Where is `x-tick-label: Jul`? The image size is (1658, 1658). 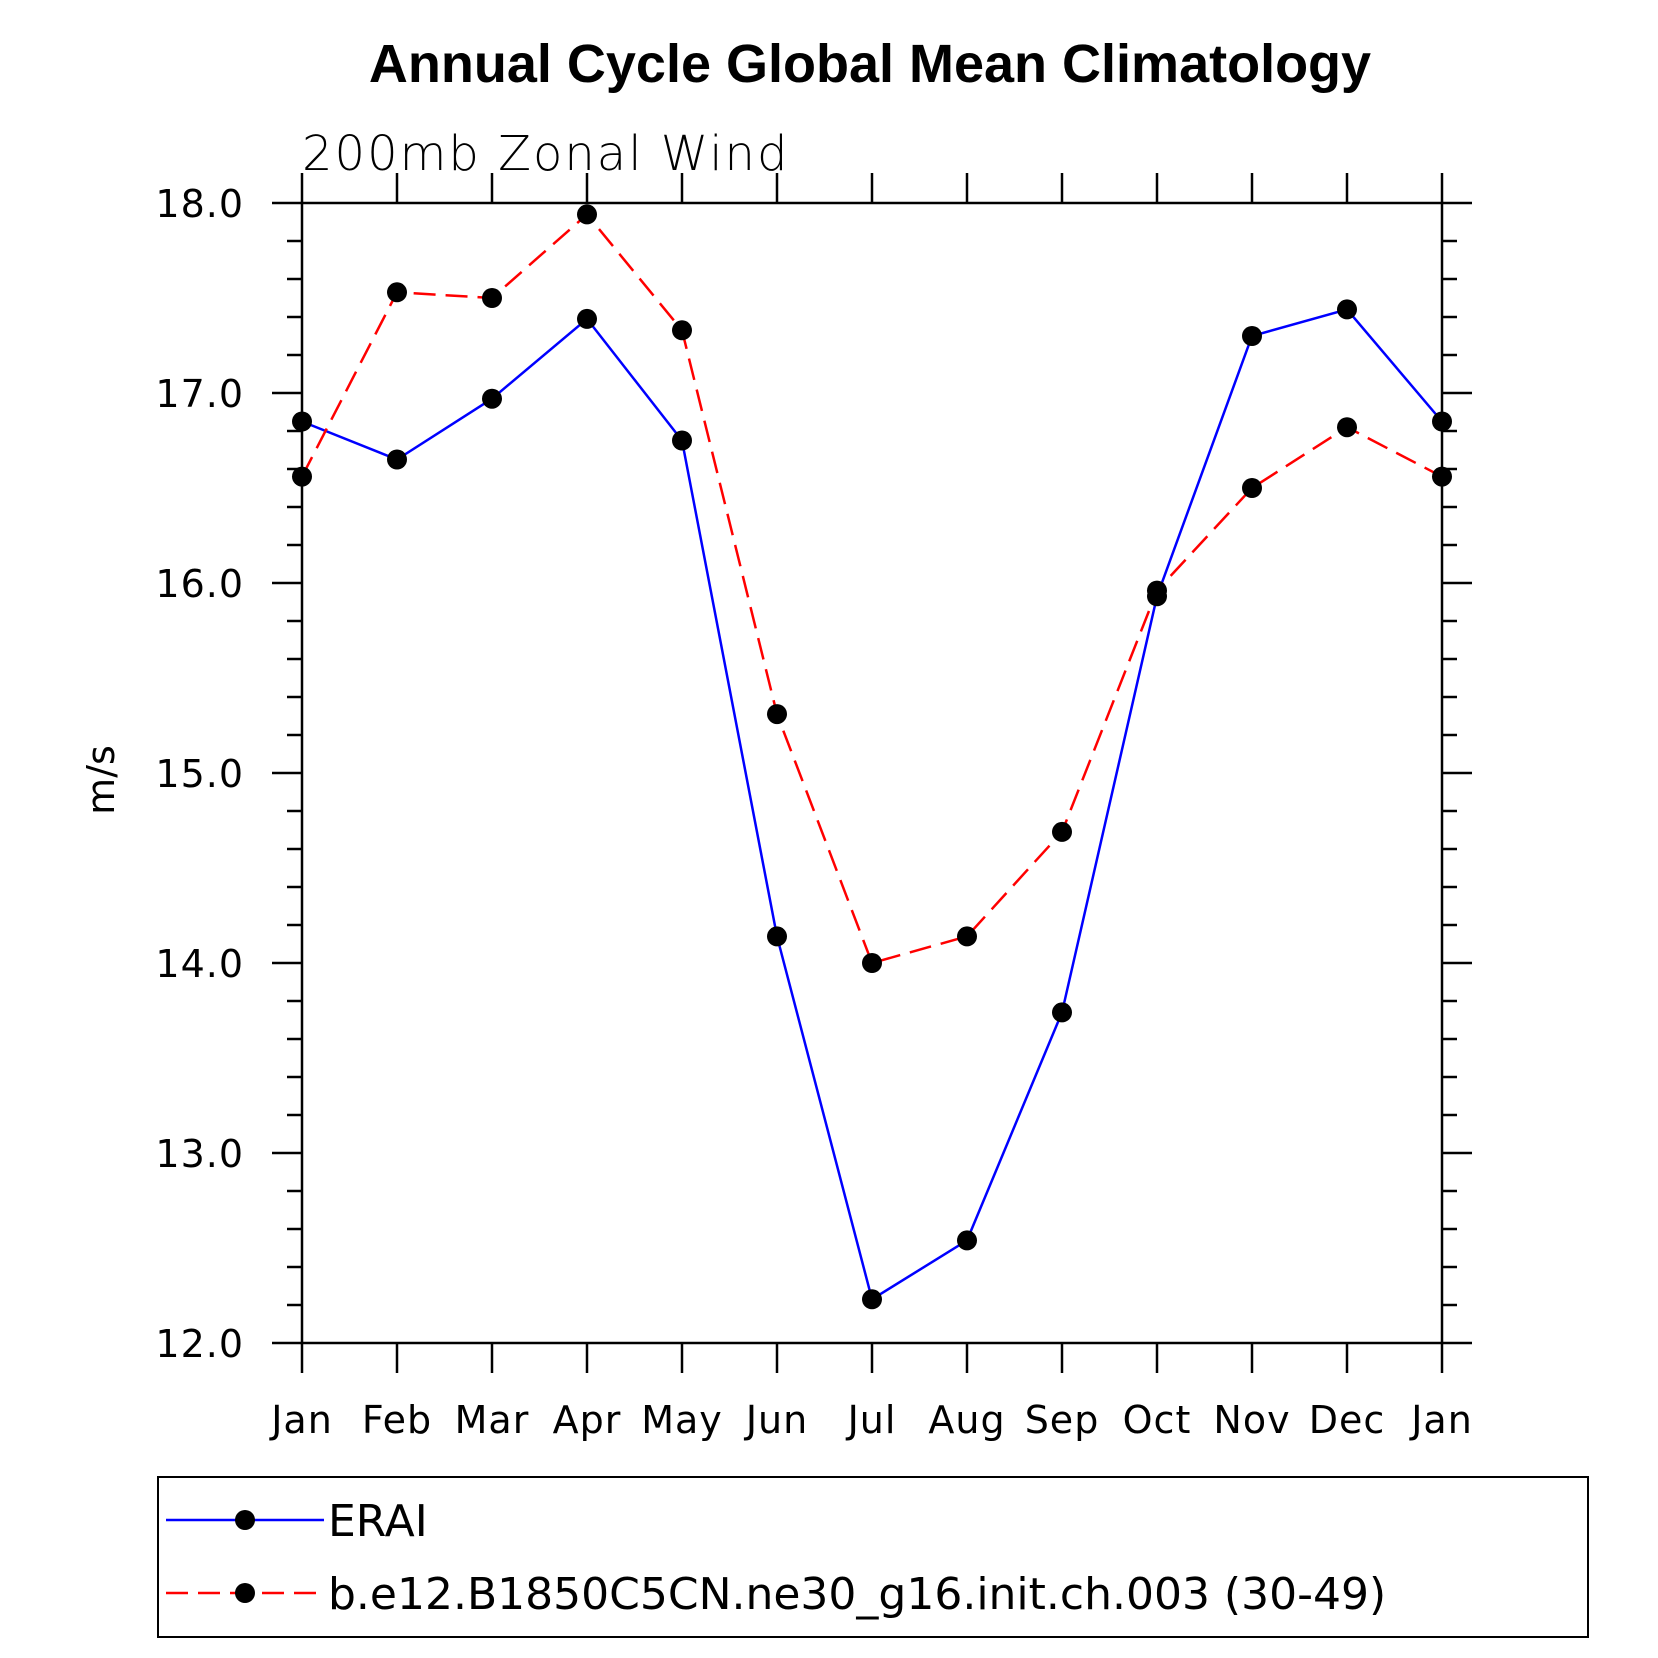
x-tick-label: Jul is located at coordinates (871, 1420).